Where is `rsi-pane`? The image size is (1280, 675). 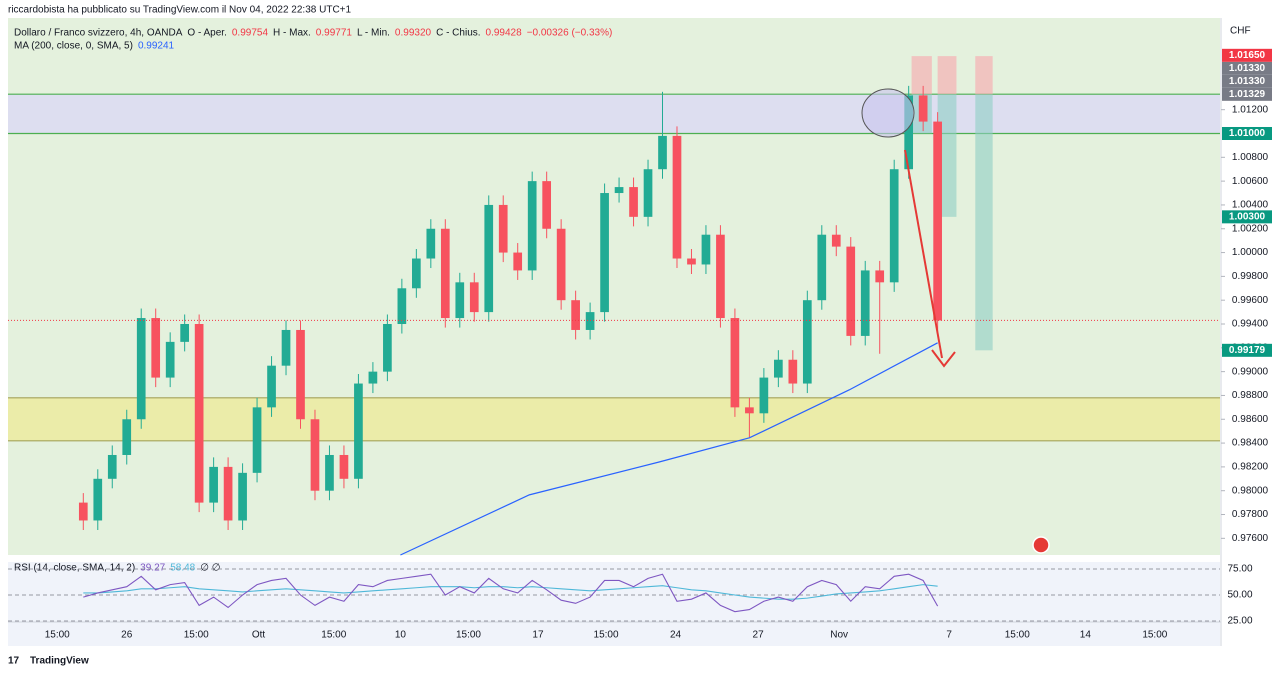 rsi-pane is located at coordinates (614, 604).